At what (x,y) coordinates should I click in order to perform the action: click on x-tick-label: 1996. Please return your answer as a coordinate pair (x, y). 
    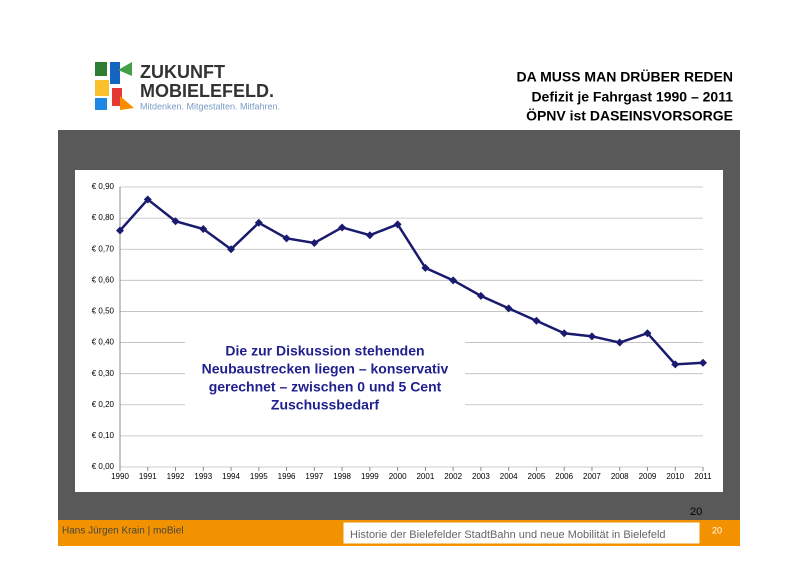
    Looking at the image, I should click on (287, 476).